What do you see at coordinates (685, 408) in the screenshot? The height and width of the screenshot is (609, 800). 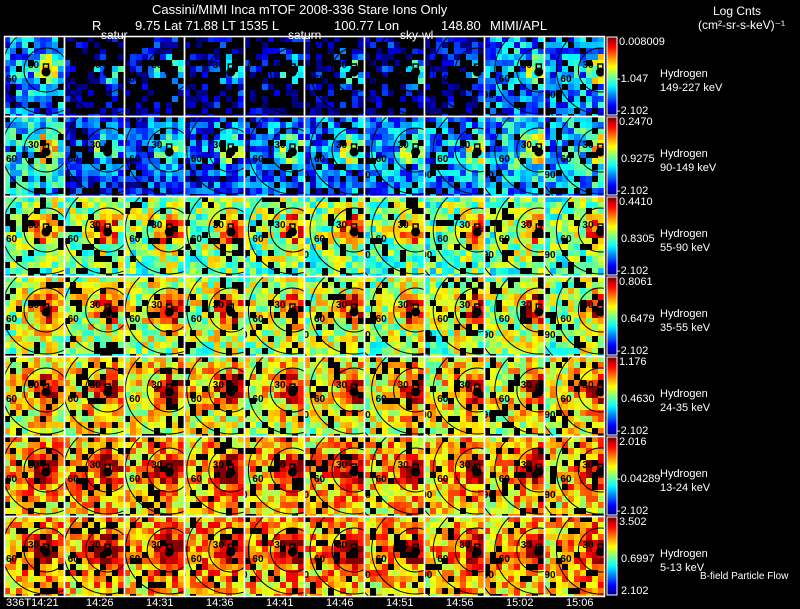 I see `energy-range: 24-35 keV` at bounding box center [685, 408].